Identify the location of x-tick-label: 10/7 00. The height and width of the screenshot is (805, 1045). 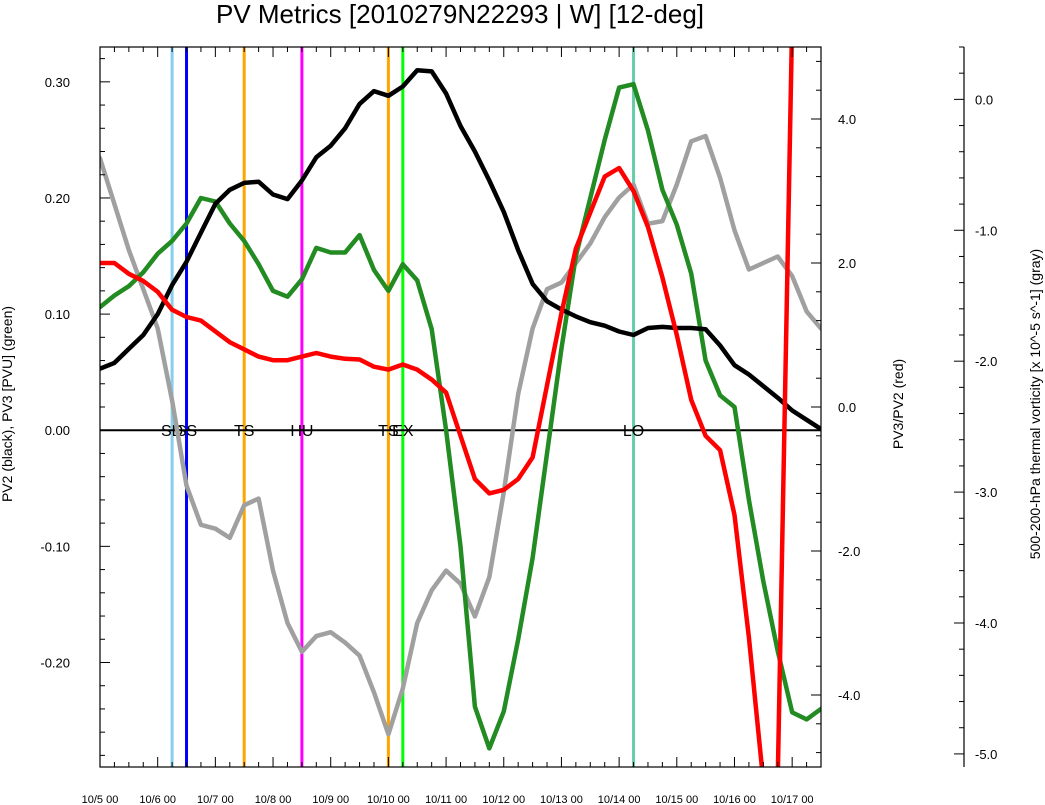
(215, 799).